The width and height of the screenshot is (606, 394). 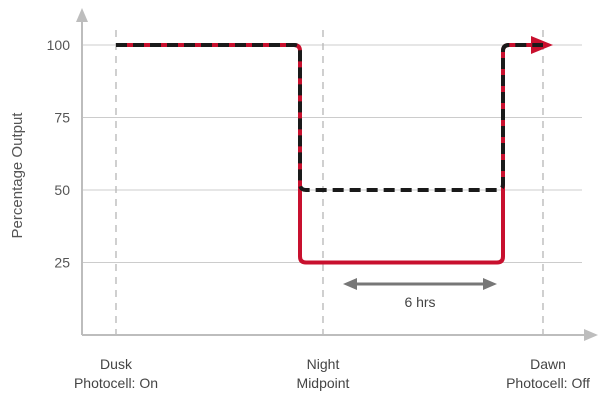 I want to click on ytick-label-25: 25, so click(x=62, y=263).